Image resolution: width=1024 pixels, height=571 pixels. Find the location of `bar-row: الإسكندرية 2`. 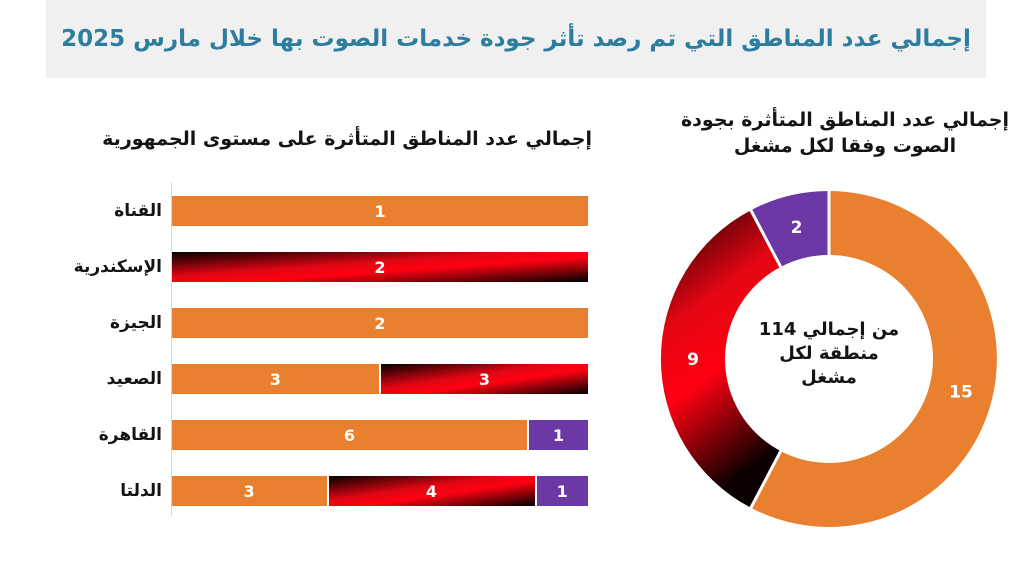

bar-row: الإسكندرية 2 is located at coordinates (330, 267).